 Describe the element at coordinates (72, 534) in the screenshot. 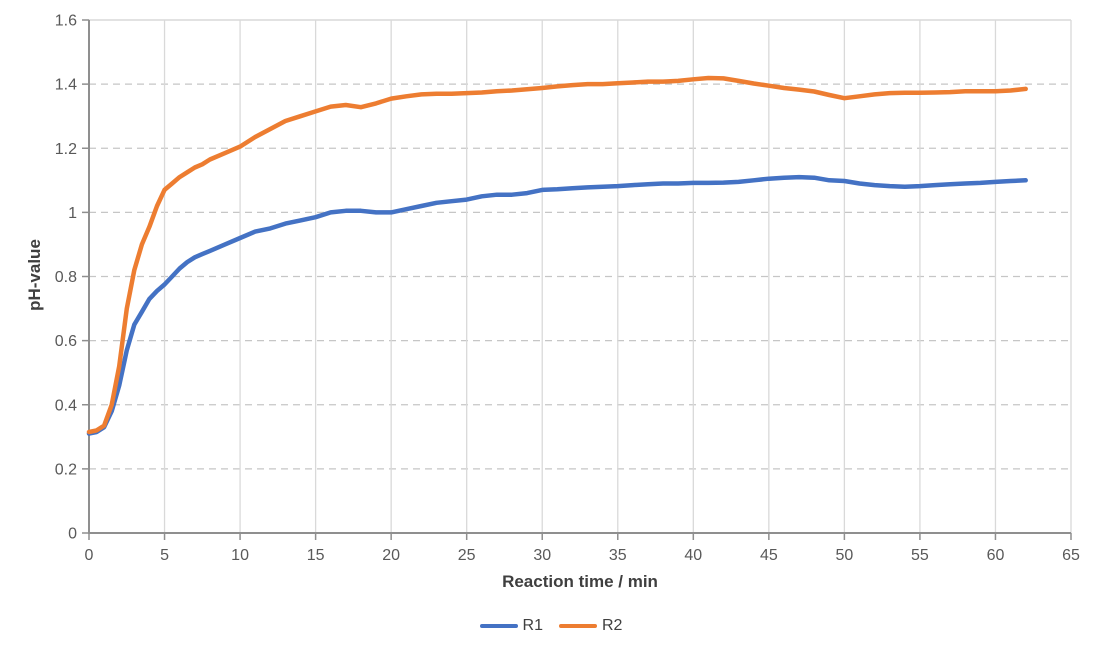

I see `y-tick-label: 0` at that location.